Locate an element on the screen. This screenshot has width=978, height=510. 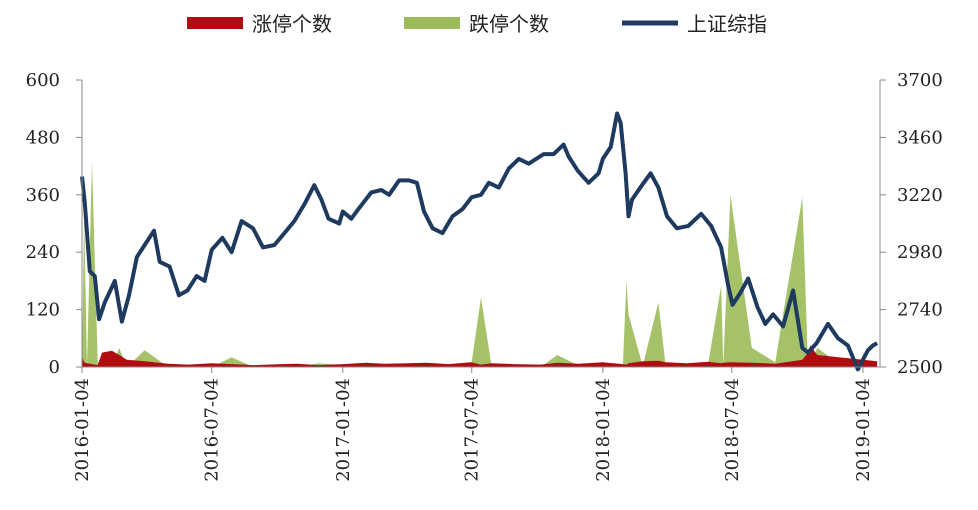
x-tick-label: 2018-07-04 is located at coordinates (732, 430).